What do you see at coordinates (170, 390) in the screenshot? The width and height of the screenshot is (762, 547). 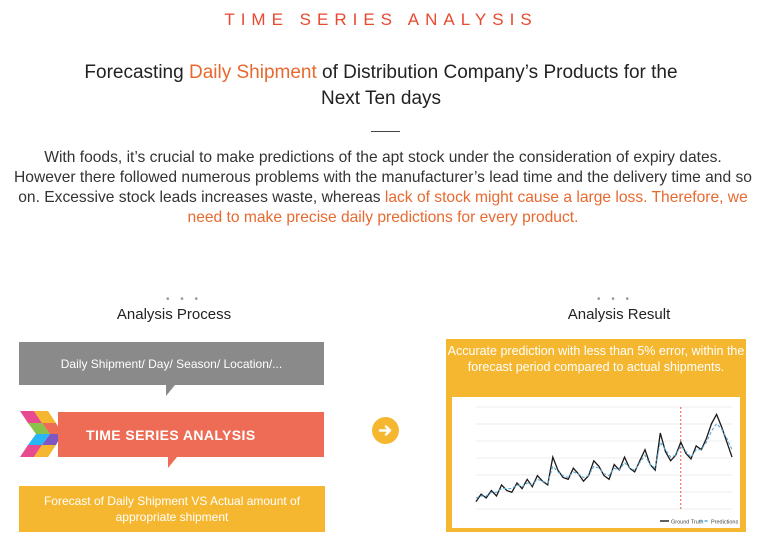 I see `input-box-tail` at bounding box center [170, 390].